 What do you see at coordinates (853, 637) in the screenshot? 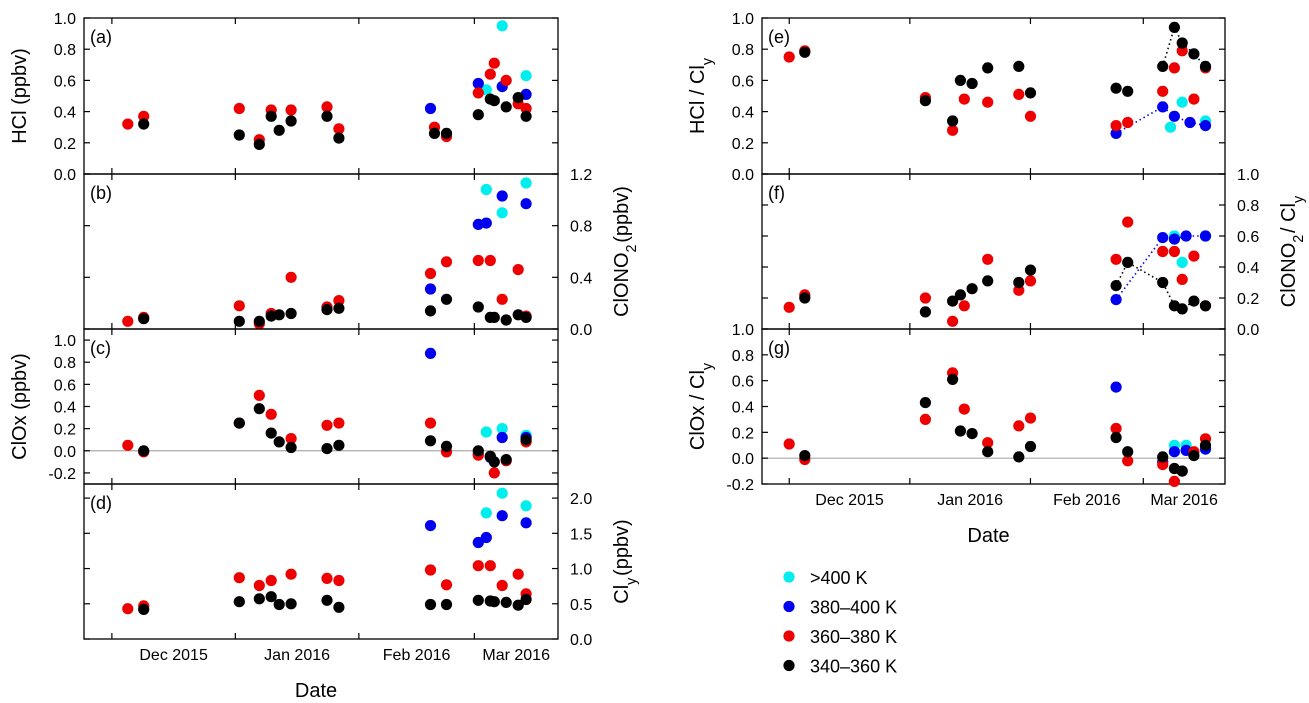
I see `legend-label: 360–380 K` at bounding box center [853, 637].